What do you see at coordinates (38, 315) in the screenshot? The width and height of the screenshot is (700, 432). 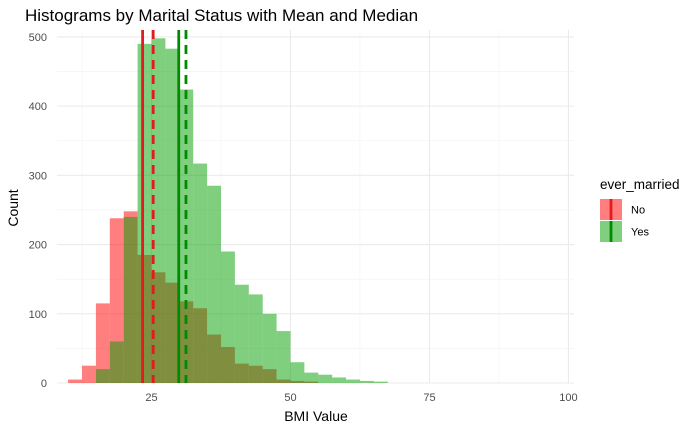 I see `y-tick-label: 100` at bounding box center [38, 315].